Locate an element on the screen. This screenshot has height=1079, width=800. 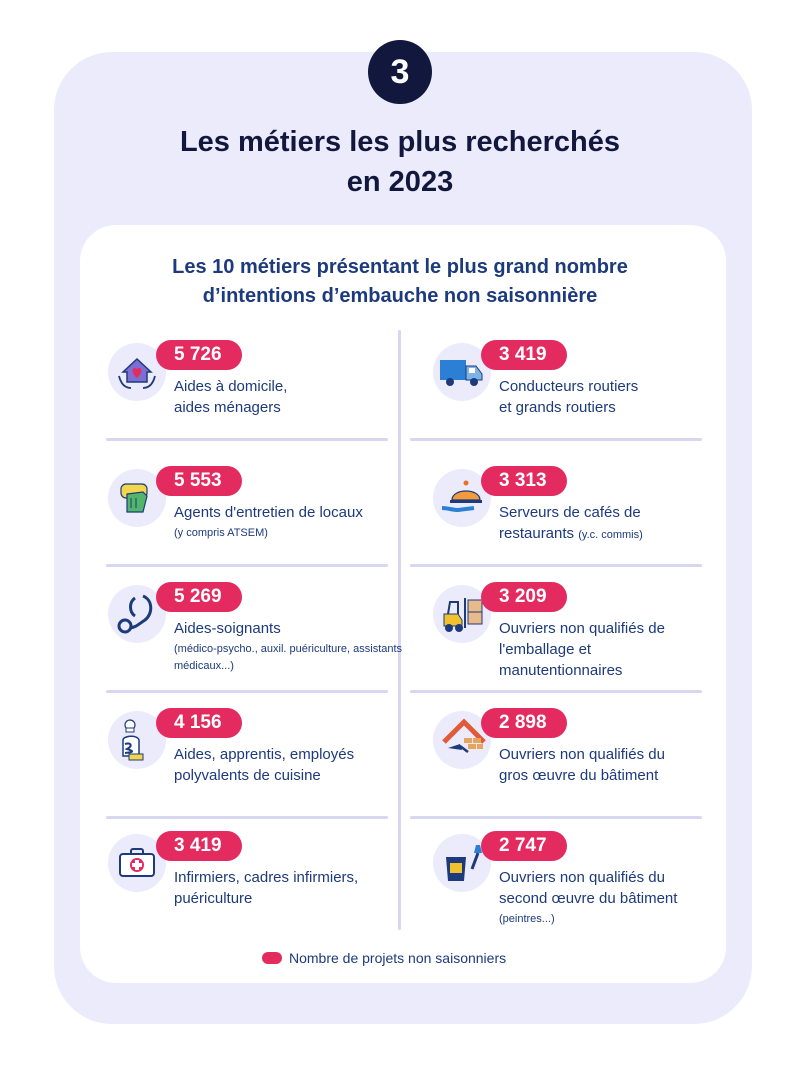
value-badge: 5 726 is located at coordinates (199, 355).